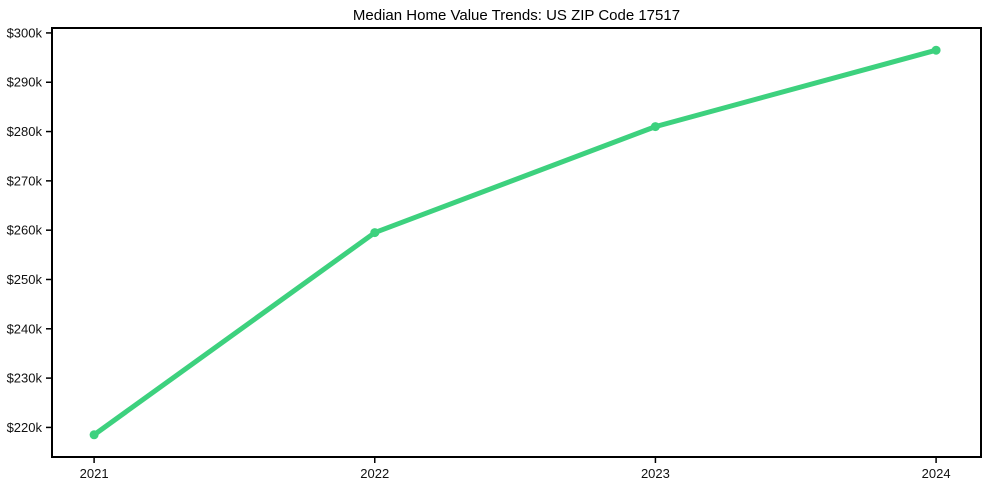 The height and width of the screenshot is (490, 990). Describe the element at coordinates (25, 427) in the screenshot. I see `y-axis-tick-label: $220k` at that location.